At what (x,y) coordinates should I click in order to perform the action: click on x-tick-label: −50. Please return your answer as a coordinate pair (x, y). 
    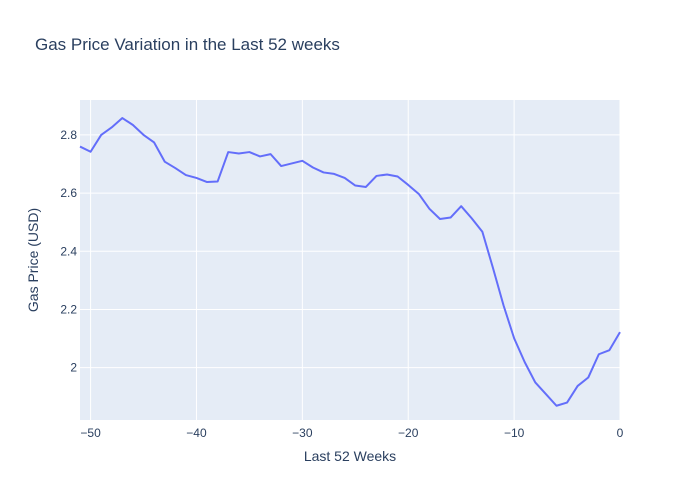
    Looking at the image, I should click on (90, 433).